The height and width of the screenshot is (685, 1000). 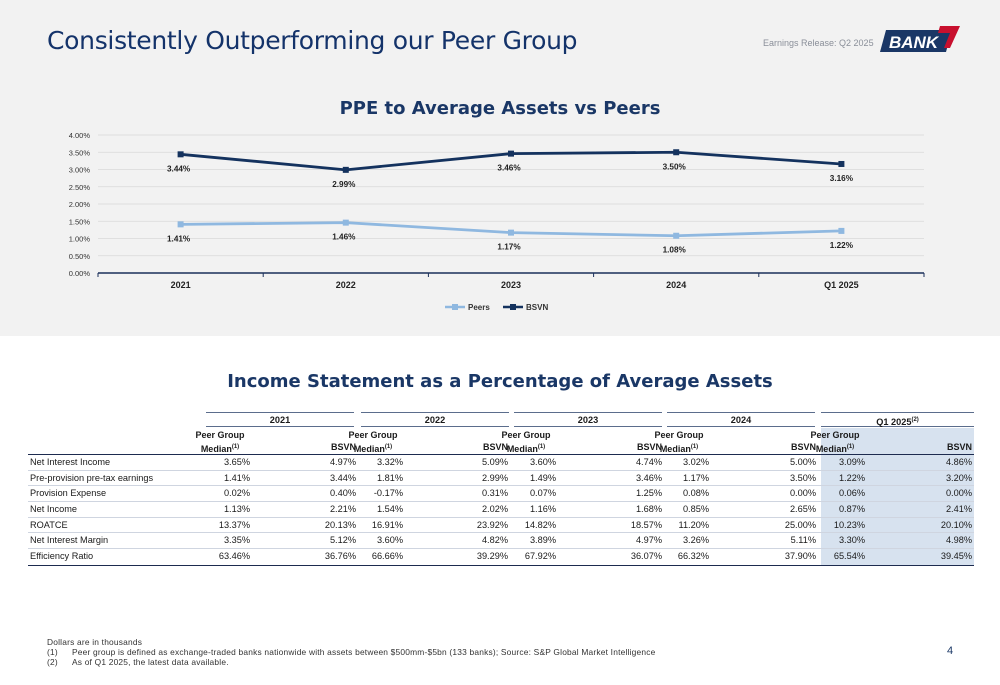 I want to click on table-cell: -0.17%, so click(x=388, y=493).